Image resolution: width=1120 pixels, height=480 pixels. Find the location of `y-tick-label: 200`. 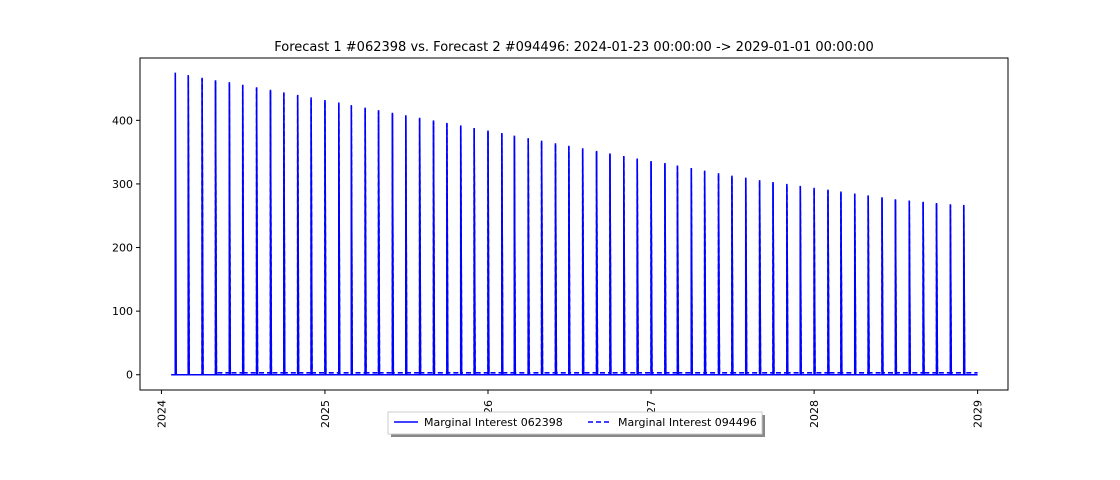

y-tick-label: 200 is located at coordinates (122, 248).